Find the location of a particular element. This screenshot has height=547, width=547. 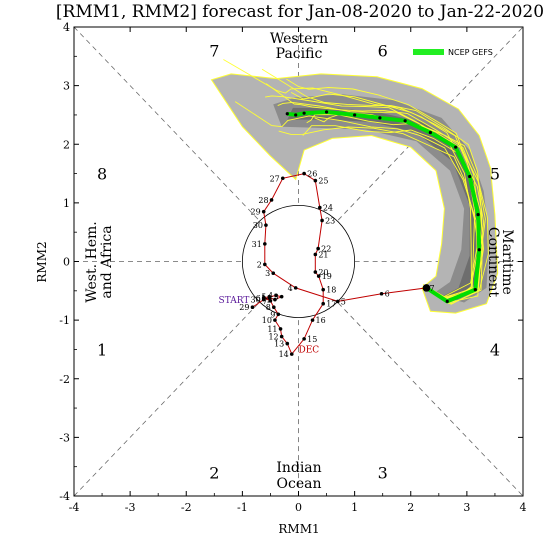

day-label: 22 is located at coordinates (326, 249).